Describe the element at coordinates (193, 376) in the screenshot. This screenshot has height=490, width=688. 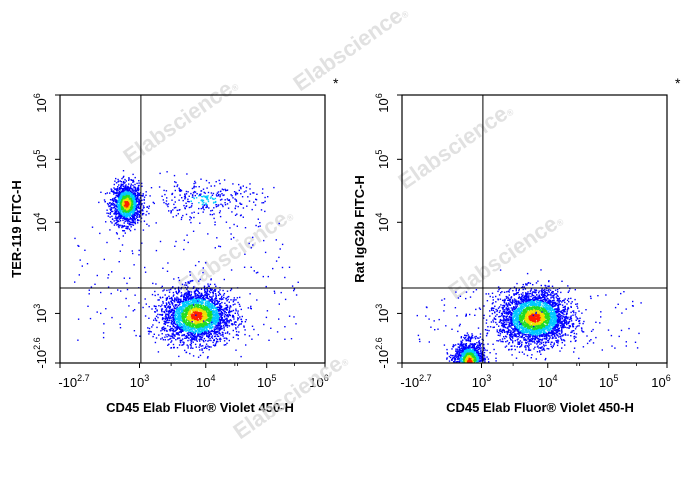
I see `x-axis-ticks: -102.7 103 104 105 106` at that location.